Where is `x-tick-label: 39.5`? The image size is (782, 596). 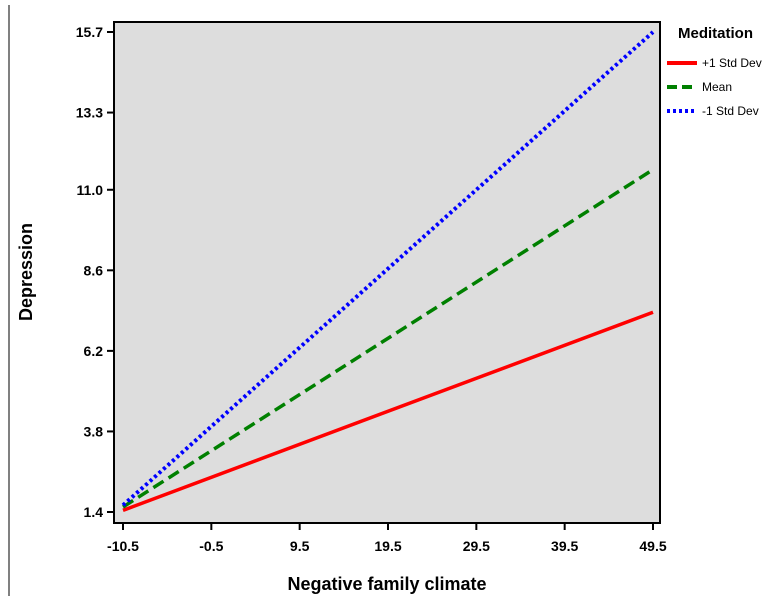
x-tick-label: 39.5 is located at coordinates (564, 546).